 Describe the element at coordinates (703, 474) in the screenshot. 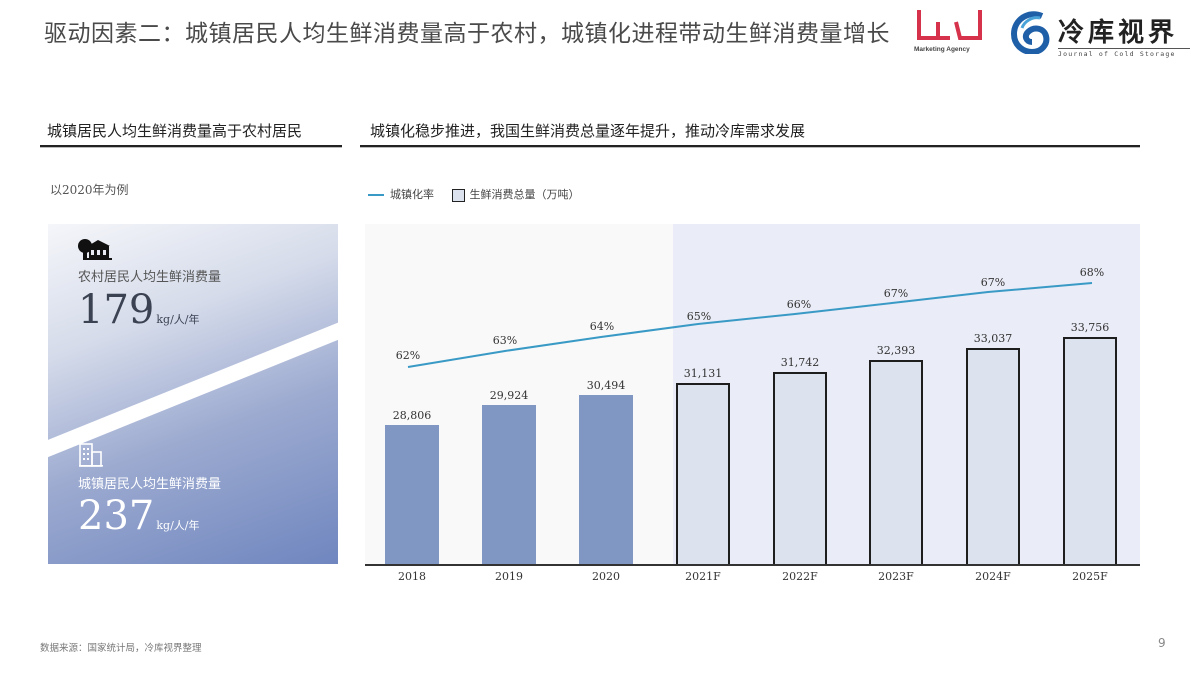

I see `bar-2021F` at that location.